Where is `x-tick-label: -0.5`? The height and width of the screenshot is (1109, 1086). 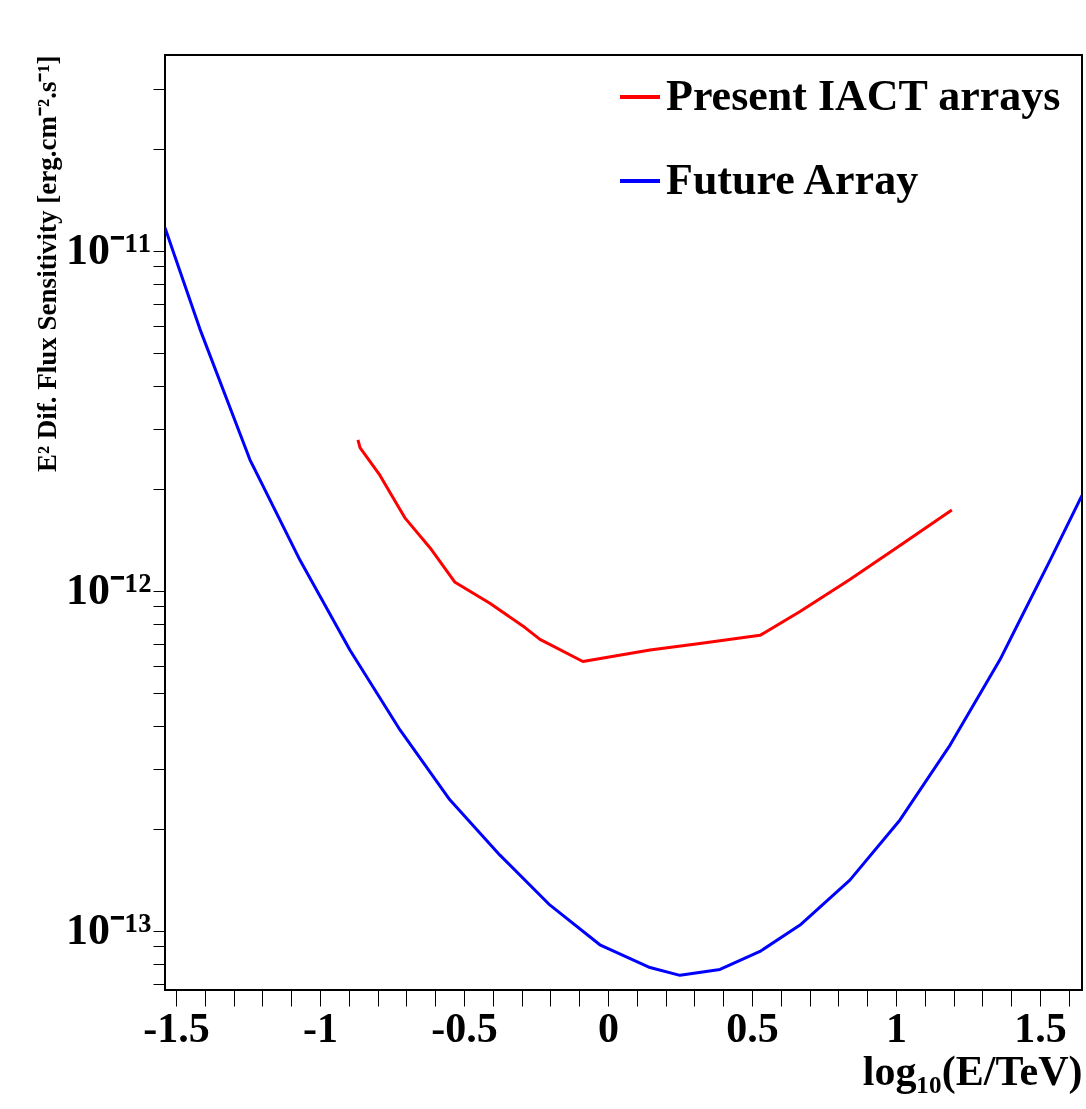
x-tick-label: -0.5 is located at coordinates (464, 1027).